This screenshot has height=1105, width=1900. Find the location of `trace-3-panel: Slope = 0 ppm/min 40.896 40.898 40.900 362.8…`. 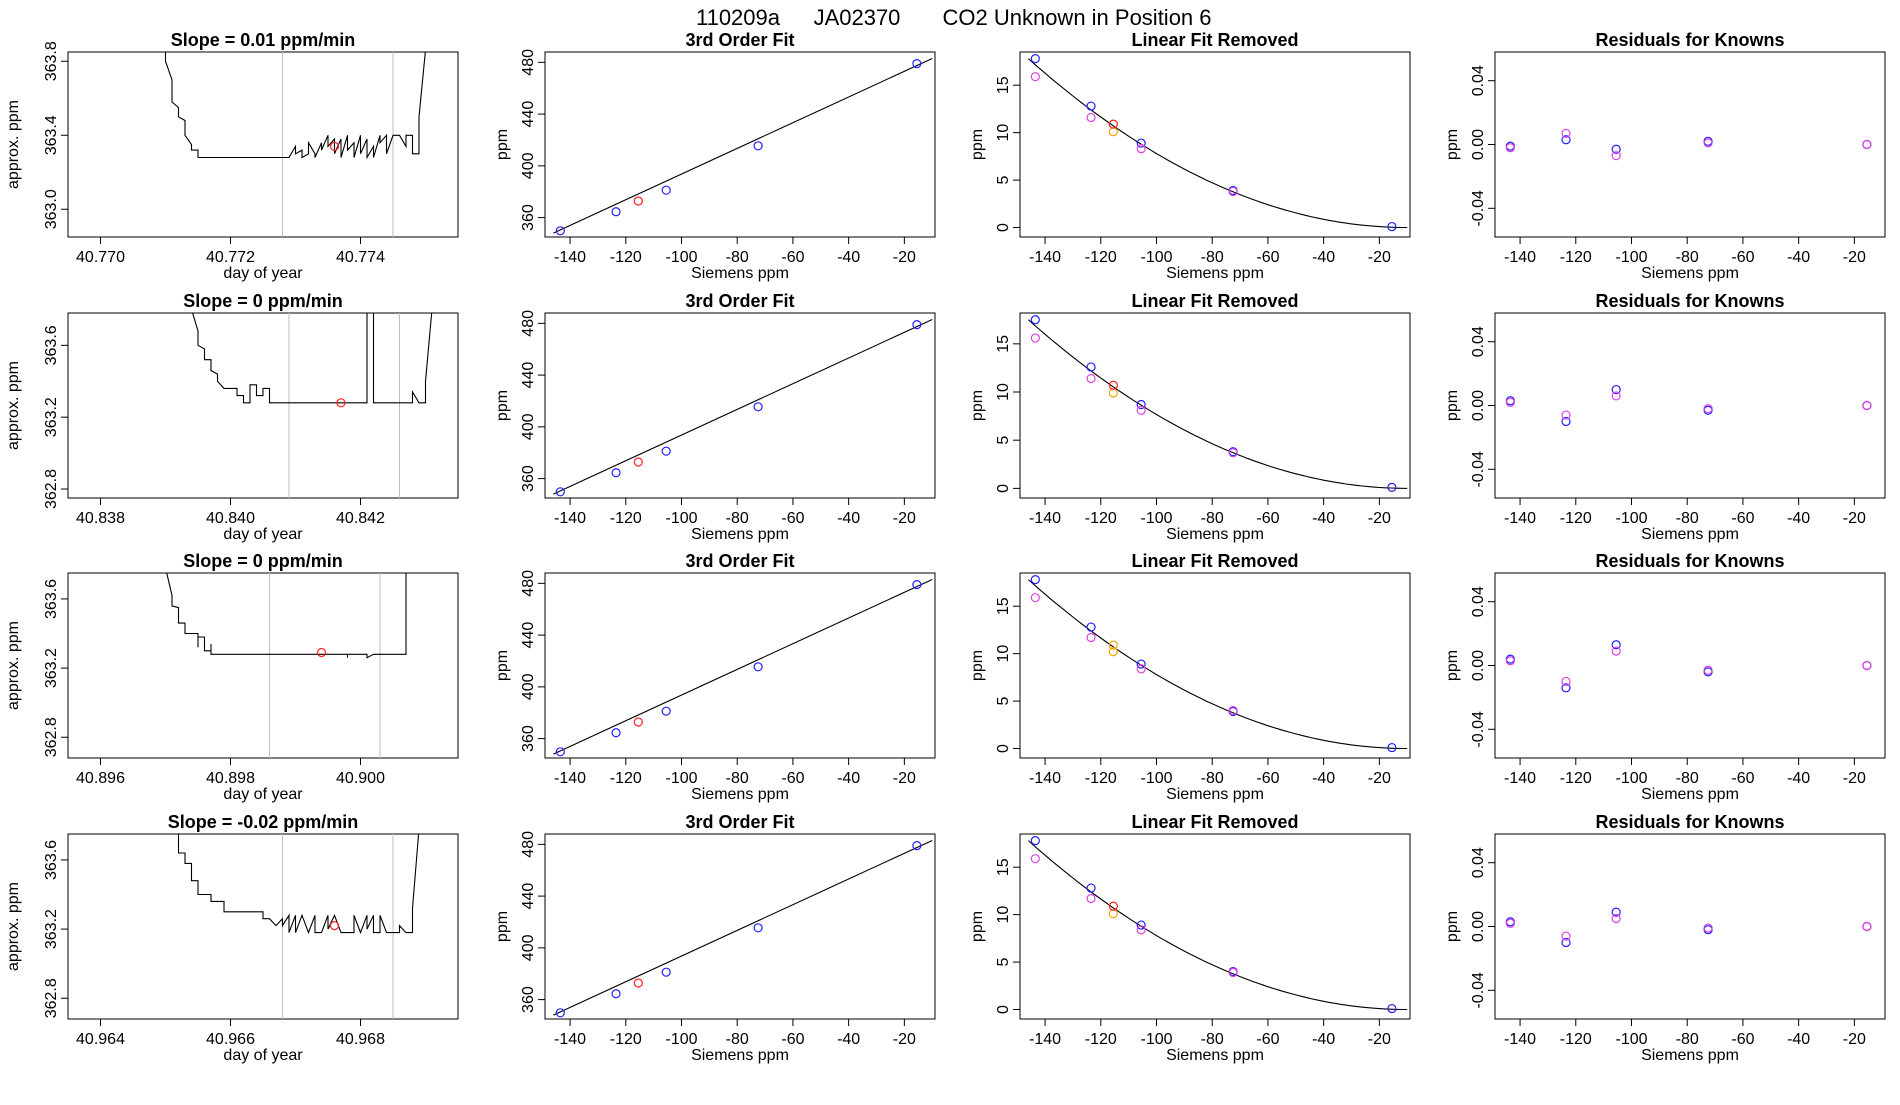

trace-3-panel: Slope = 0 ppm/min 40.896 40.898 40.900 362.8… is located at coordinates (232, 677).